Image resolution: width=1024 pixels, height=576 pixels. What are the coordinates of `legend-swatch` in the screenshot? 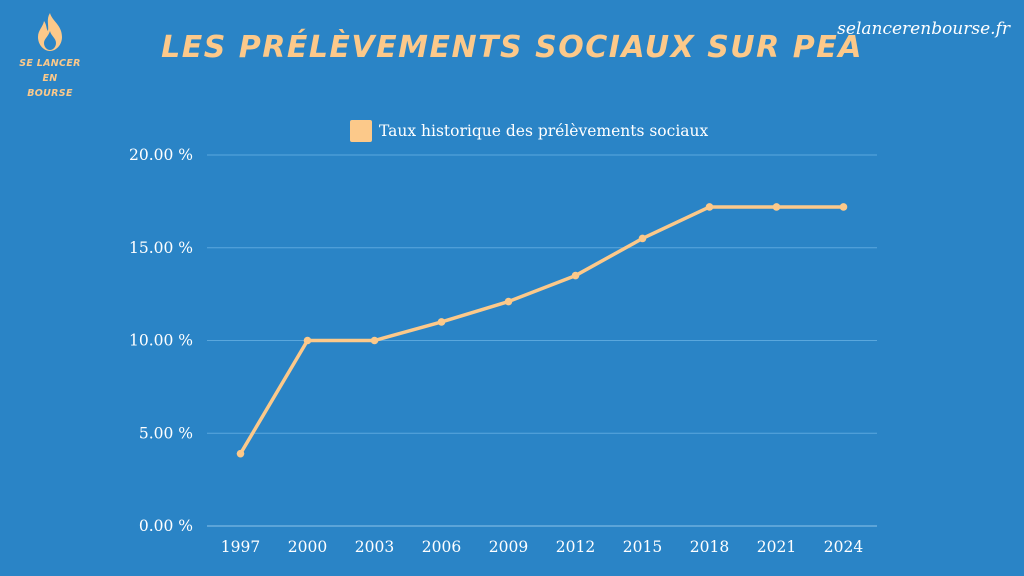 It's located at (361, 131).